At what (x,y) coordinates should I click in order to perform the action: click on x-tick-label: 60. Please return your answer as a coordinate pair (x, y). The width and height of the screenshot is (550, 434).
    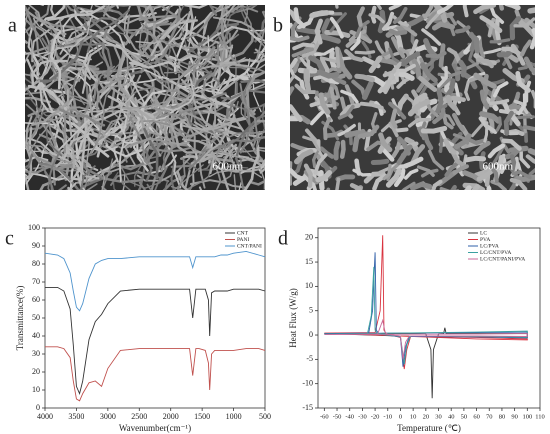
    Looking at the image, I should click on (476, 416).